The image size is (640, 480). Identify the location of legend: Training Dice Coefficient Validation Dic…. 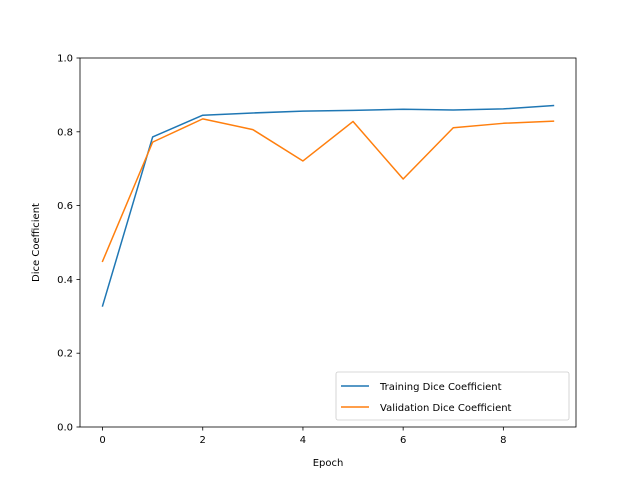
(452, 396).